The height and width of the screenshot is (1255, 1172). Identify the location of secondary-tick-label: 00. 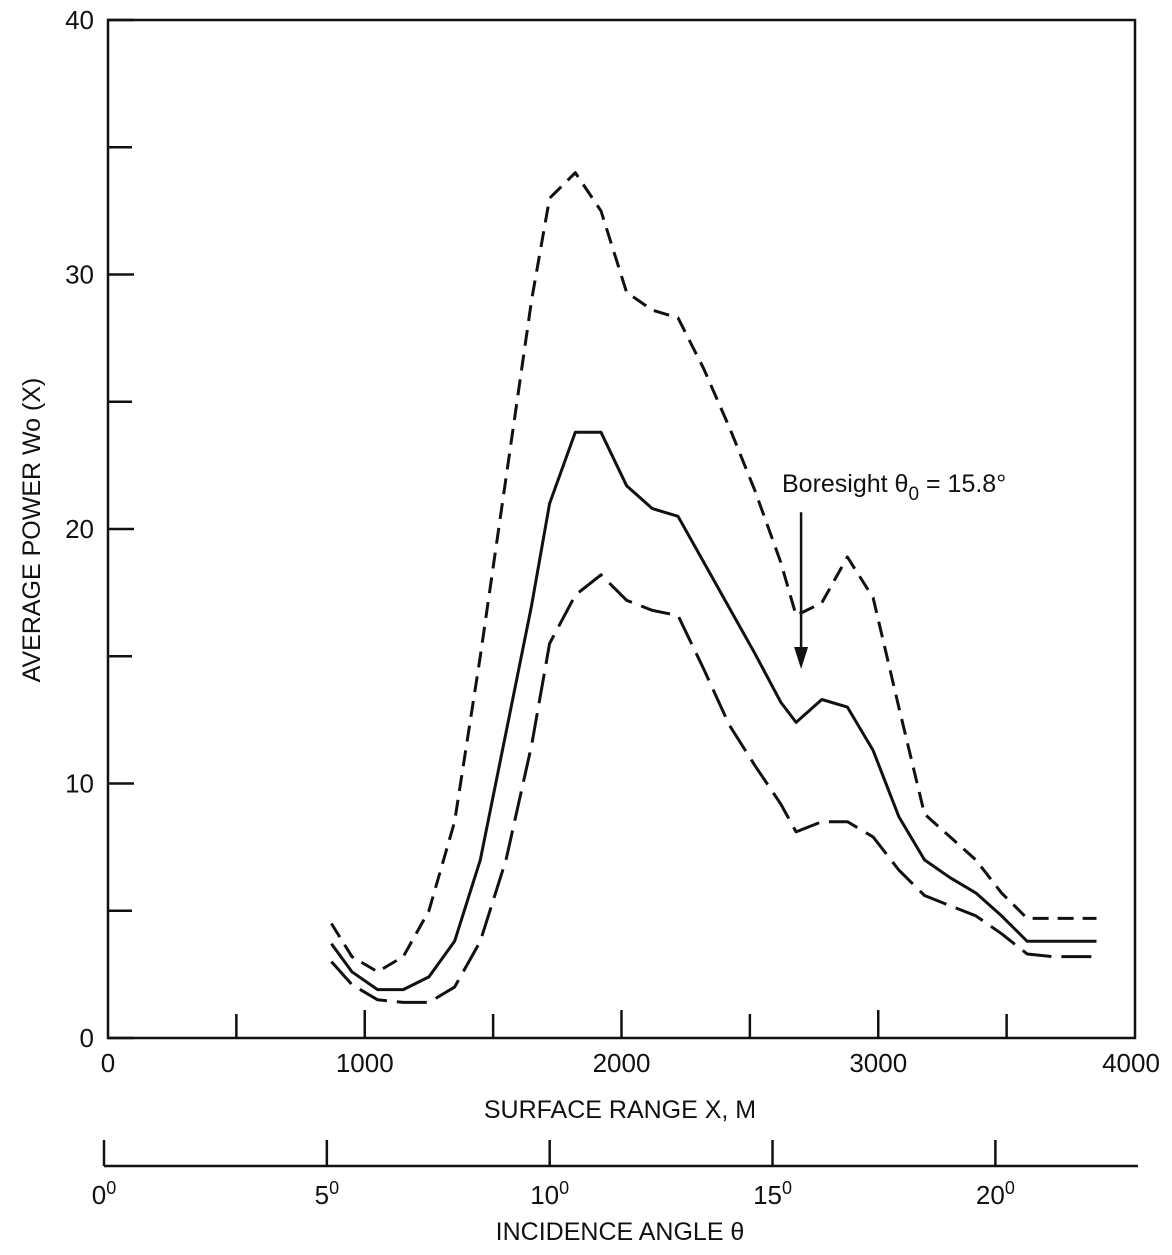
(104, 1194).